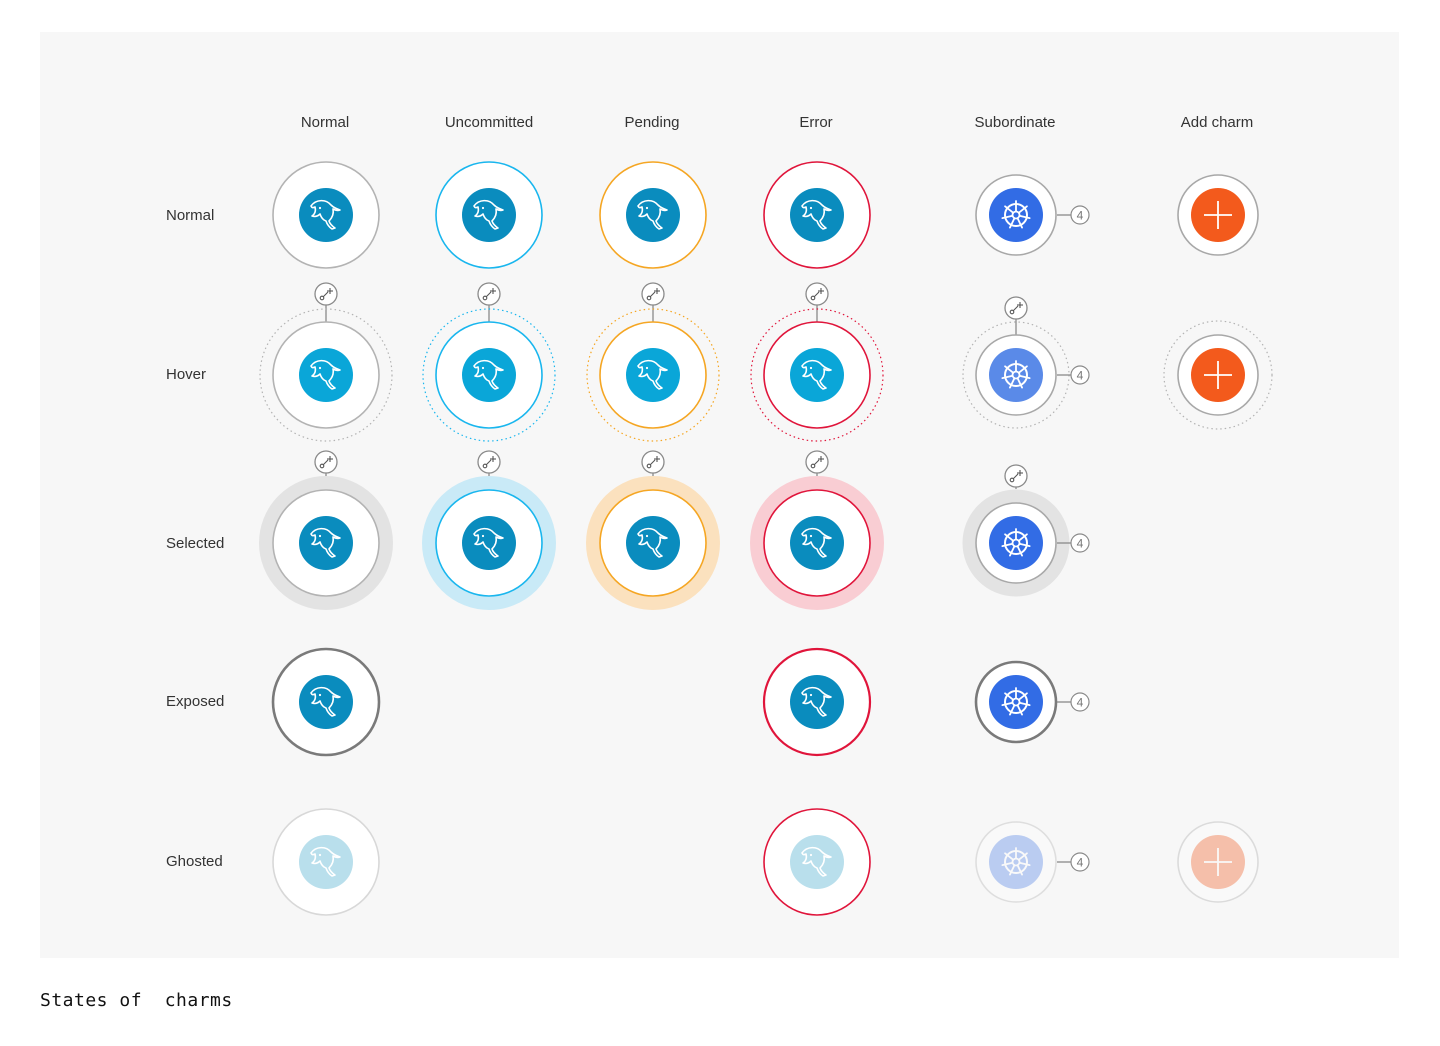 The height and width of the screenshot is (1046, 1440). Describe the element at coordinates (489, 543) in the screenshot. I see `charm-mysql-uncommitted-selected` at that location.